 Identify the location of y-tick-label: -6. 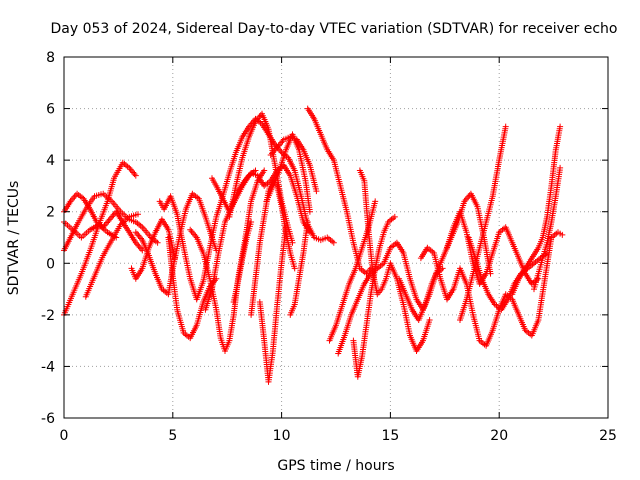
(48, 419).